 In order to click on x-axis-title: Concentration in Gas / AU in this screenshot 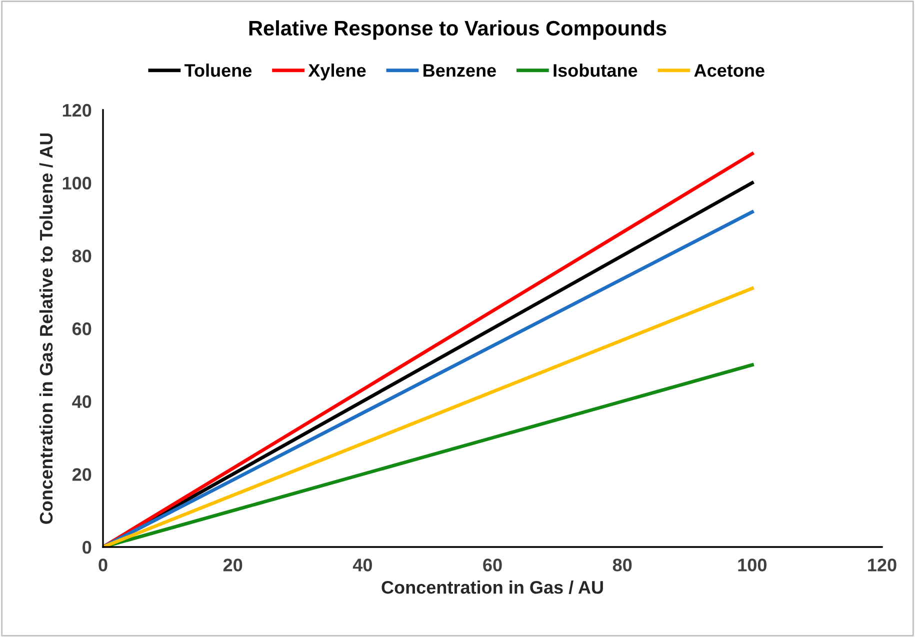, I will do `click(492, 587)`.